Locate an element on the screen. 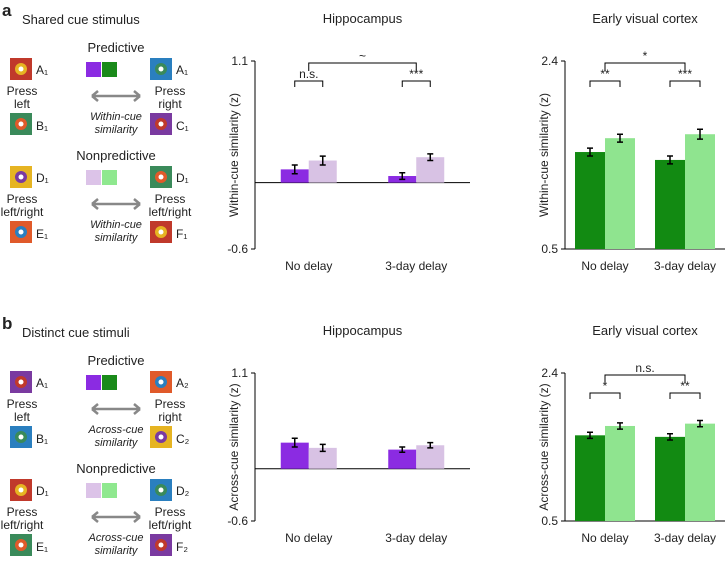 The width and height of the screenshot is (727, 561). sig-label: n.s. is located at coordinates (308, 74).